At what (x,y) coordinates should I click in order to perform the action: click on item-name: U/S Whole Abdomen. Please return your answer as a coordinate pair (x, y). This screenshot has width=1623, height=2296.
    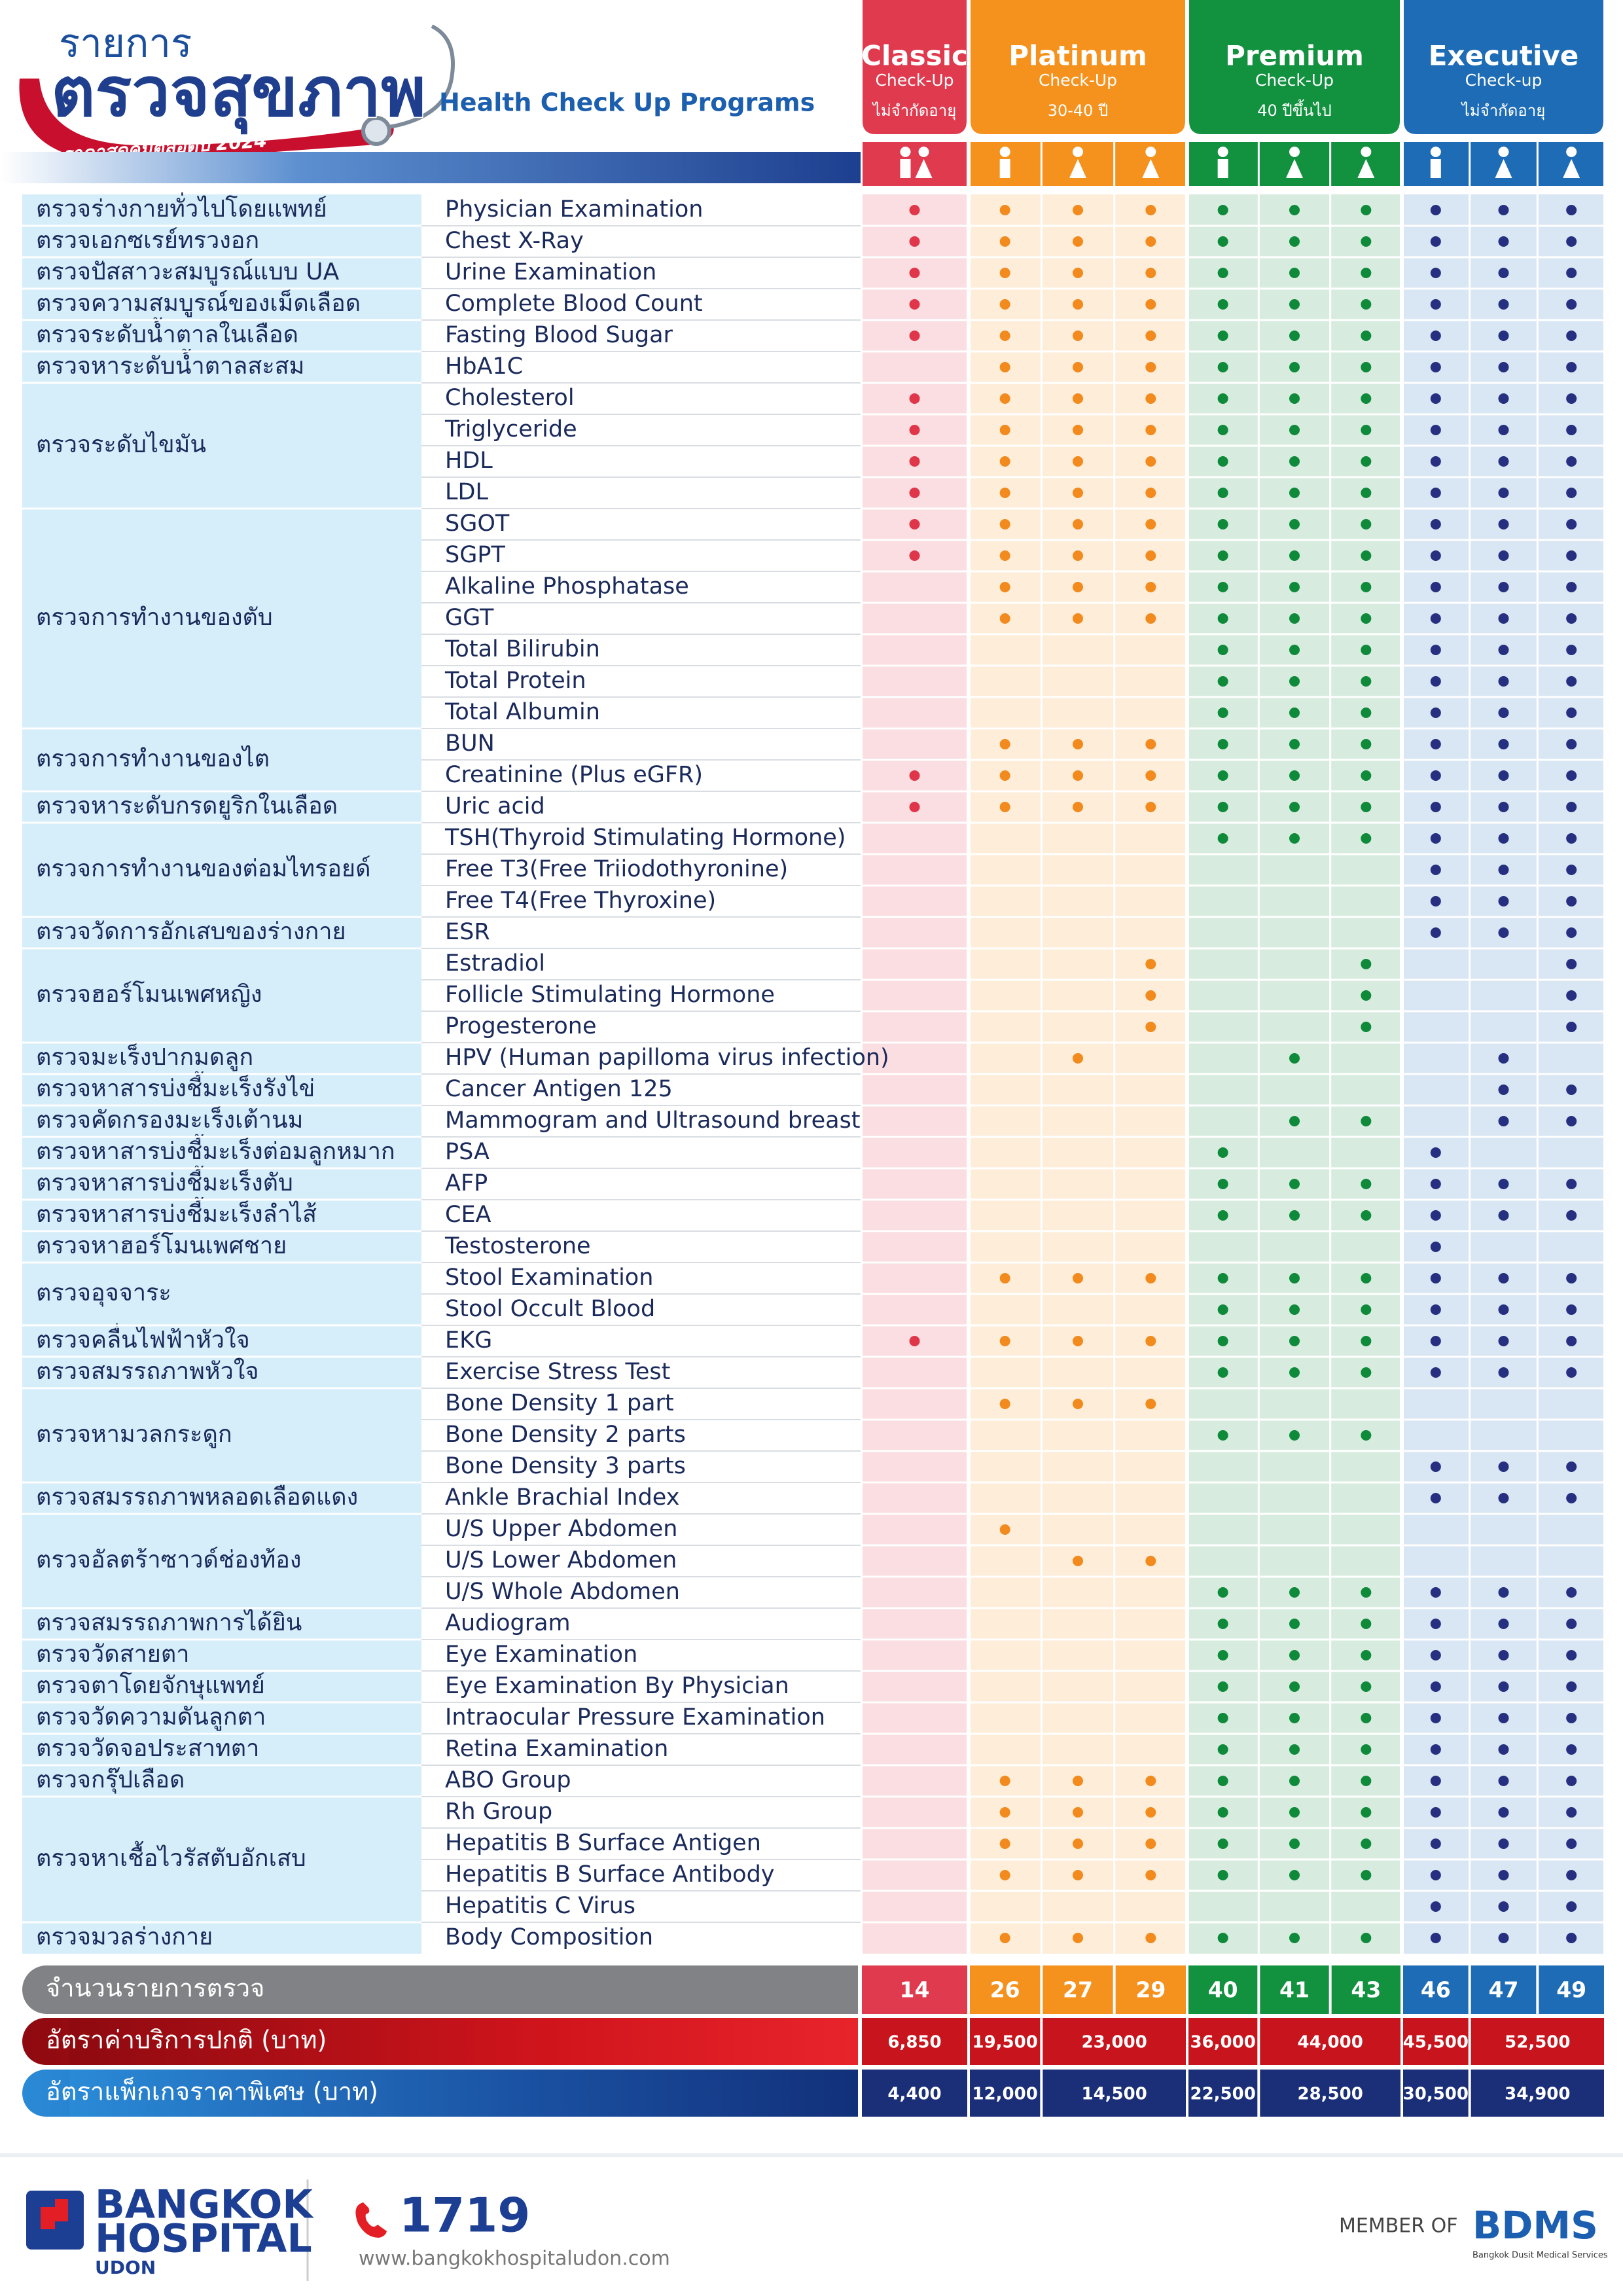
    Looking at the image, I should click on (562, 1592).